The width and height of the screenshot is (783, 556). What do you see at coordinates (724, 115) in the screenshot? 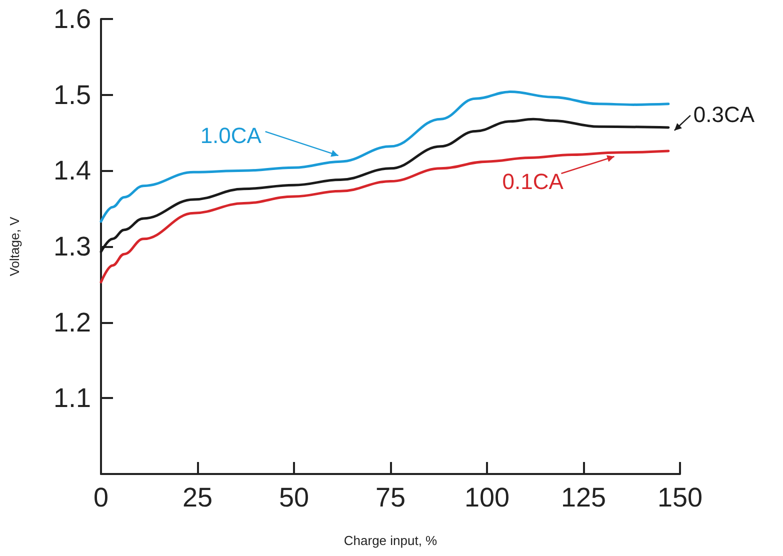
I see `legend-label: 0.3CA` at bounding box center [724, 115].